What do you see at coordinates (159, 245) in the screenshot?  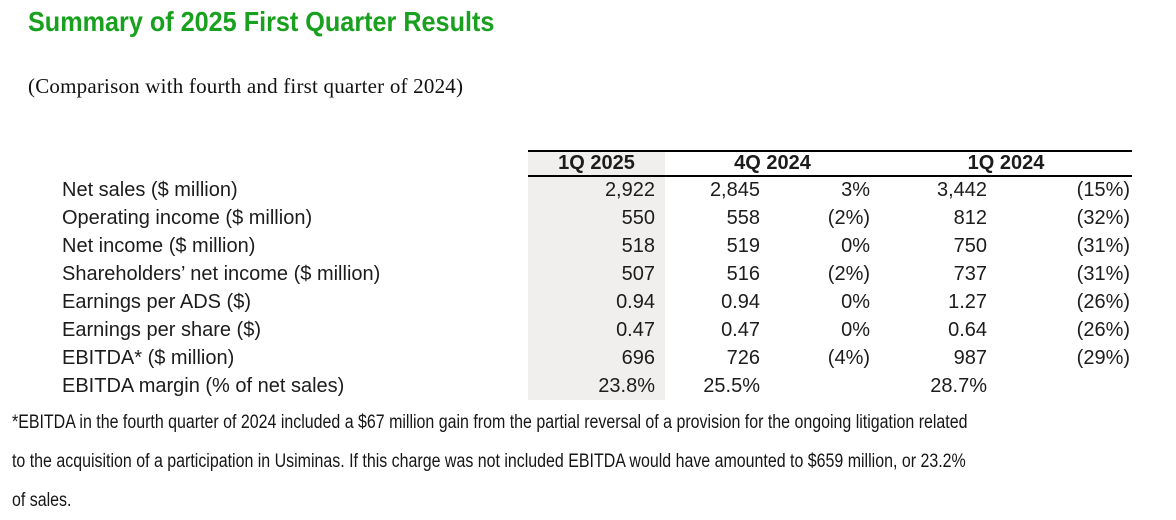 I see `row-label: Net income ($ million)` at bounding box center [159, 245].